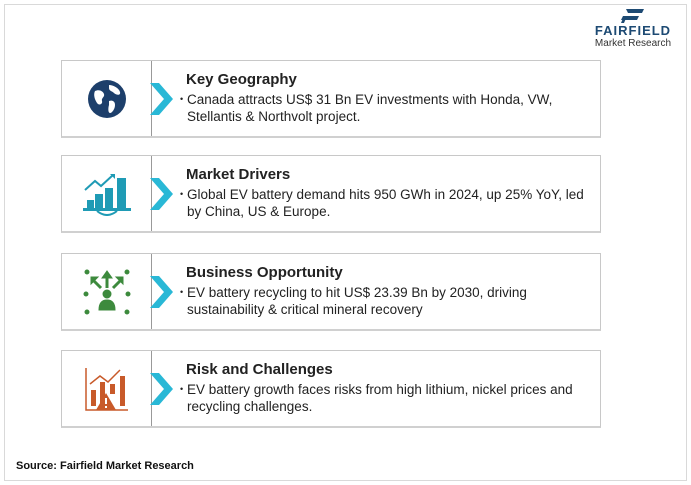 The image size is (691, 485). What do you see at coordinates (106, 194) in the screenshot?
I see `growth-buildings-icon` at bounding box center [106, 194].